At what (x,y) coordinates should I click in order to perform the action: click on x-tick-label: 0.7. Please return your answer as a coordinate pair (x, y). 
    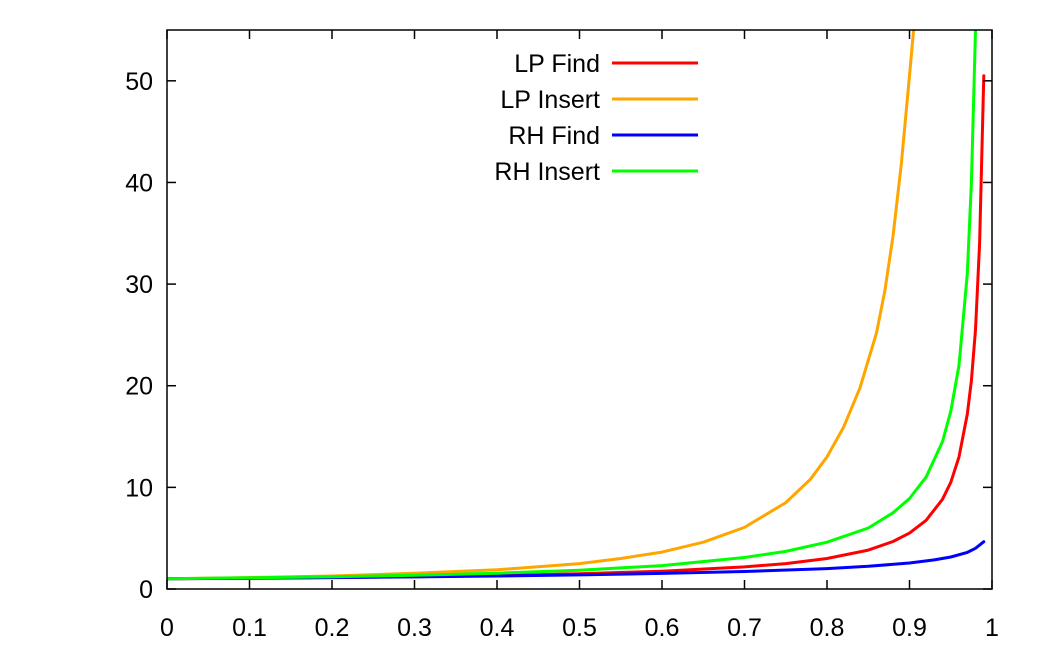
    Looking at the image, I should click on (744, 628).